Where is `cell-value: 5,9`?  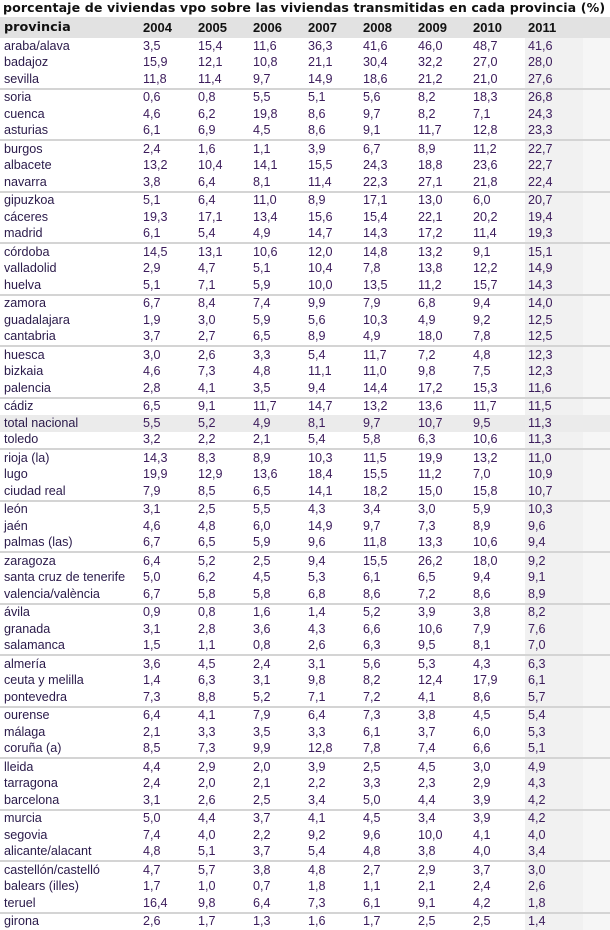
cell-value: 5,9 is located at coordinates (277, 320).